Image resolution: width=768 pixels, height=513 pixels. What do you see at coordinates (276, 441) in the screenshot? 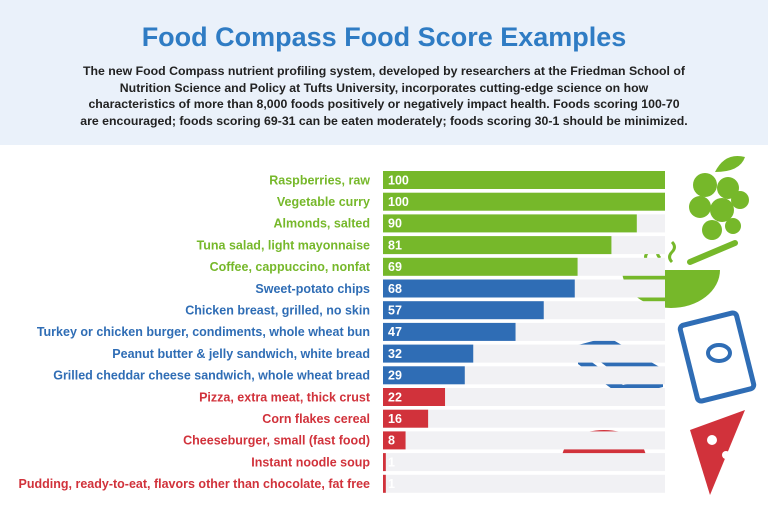
I see `category-label: Cheeseburger, small (fast food)` at bounding box center [276, 441].